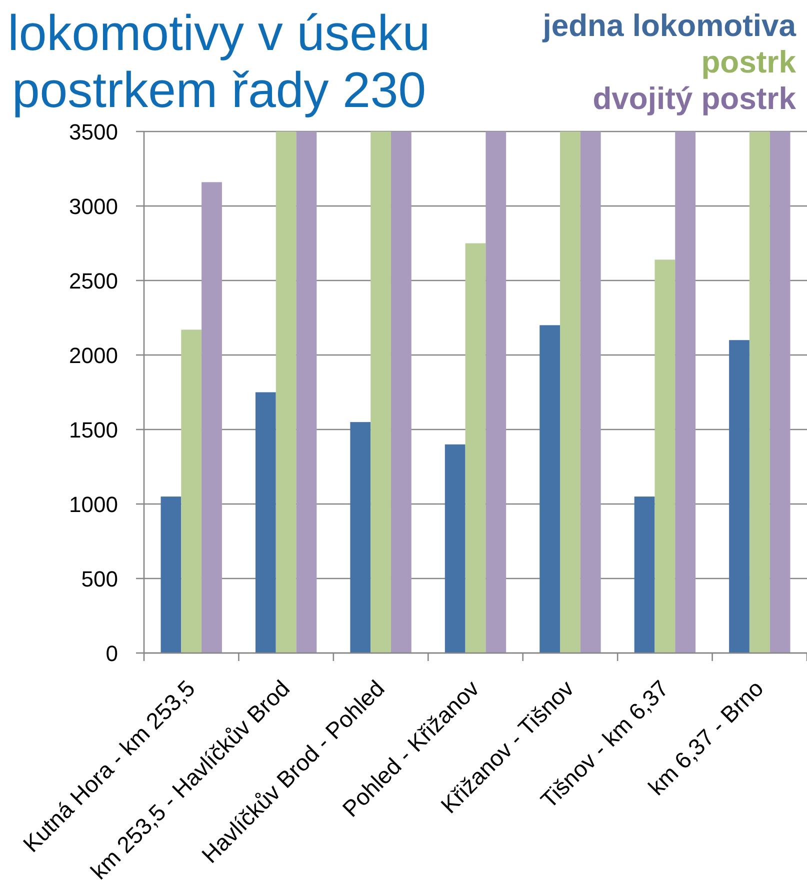 This screenshot has height=888, width=807. I want to click on chart-title: lokomotivy v úseku postrkem řady 230, so click(219, 61).